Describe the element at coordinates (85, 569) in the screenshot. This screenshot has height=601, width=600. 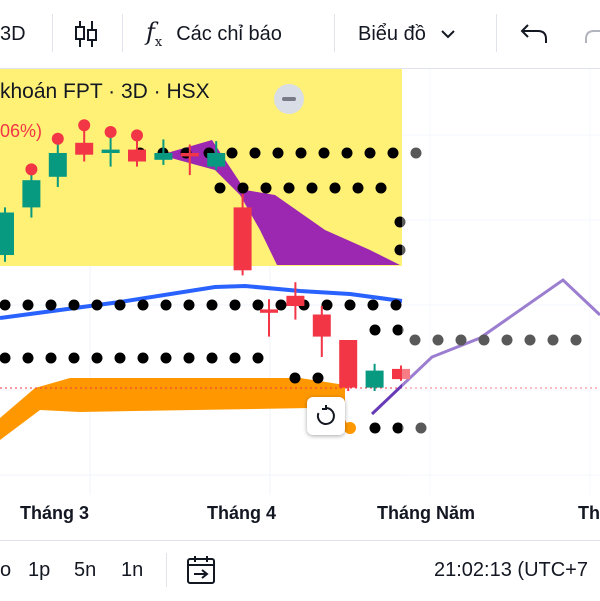
I see `range-button-5n: 5n` at that location.